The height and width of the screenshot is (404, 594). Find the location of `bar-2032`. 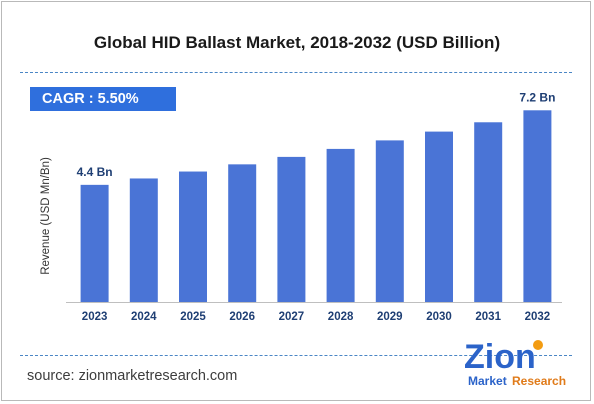

bar-2032 is located at coordinates (537, 206).